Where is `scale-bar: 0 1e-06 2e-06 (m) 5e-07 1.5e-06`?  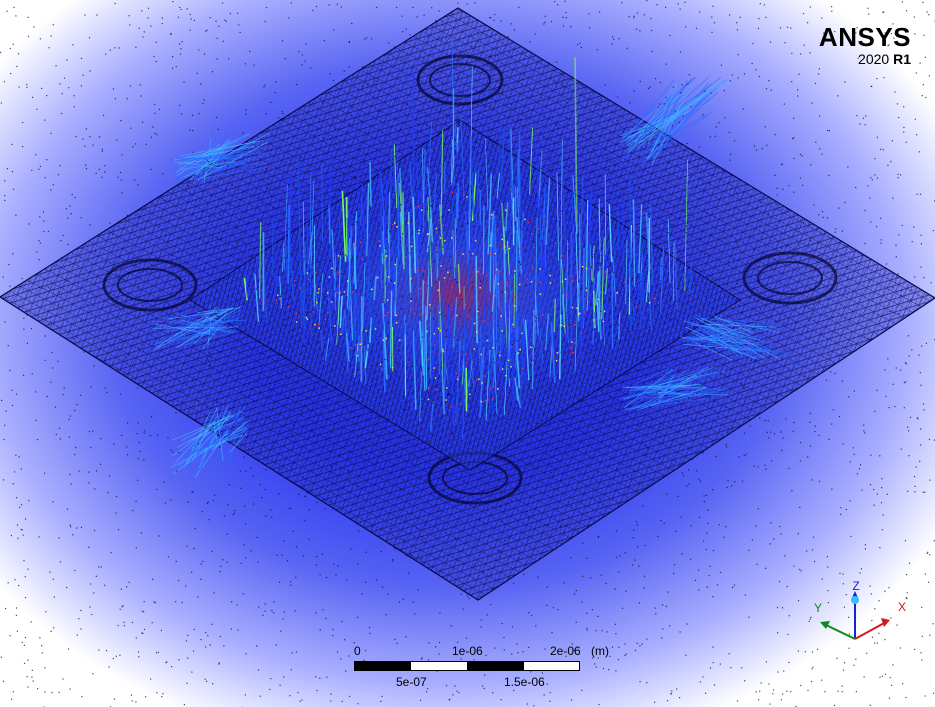 scale-bar: 0 1e-06 2e-06 (m) 5e-07 1.5e-06 is located at coordinates (481, 669).